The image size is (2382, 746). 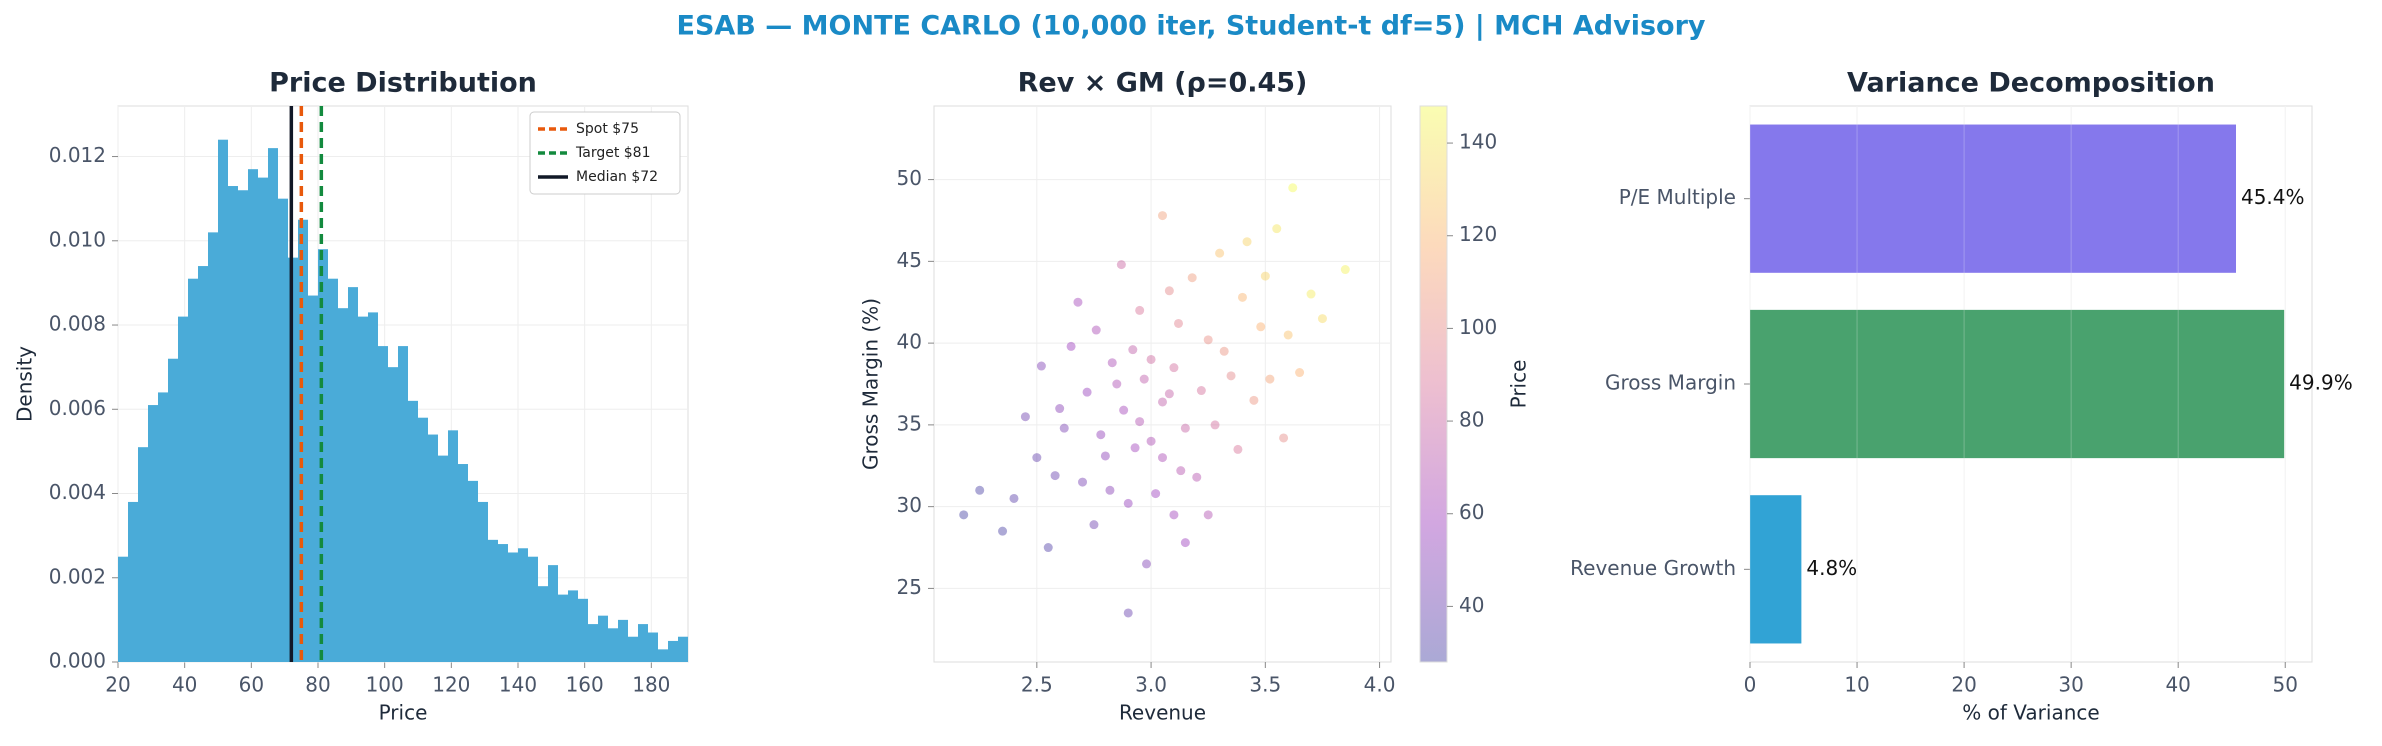 I want to click on y-axis-label: Density, so click(x=25, y=384).